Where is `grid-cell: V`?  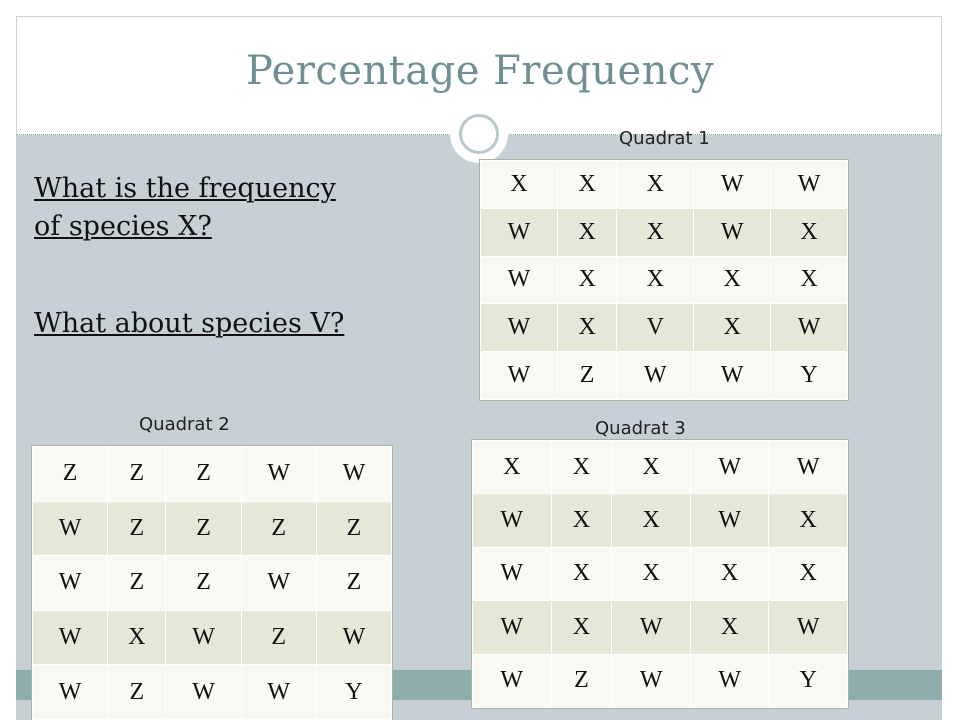
grid-cell: V is located at coordinates (655, 328).